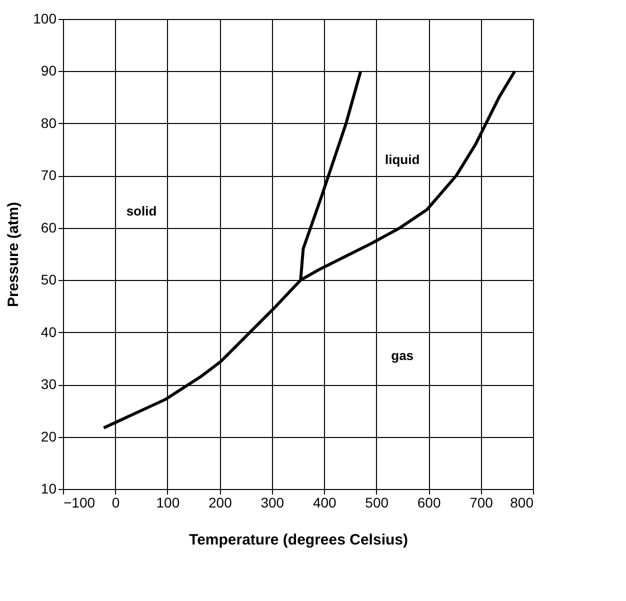 This screenshot has width=626, height=601. I want to click on x-tick-label: 0, so click(116, 502).